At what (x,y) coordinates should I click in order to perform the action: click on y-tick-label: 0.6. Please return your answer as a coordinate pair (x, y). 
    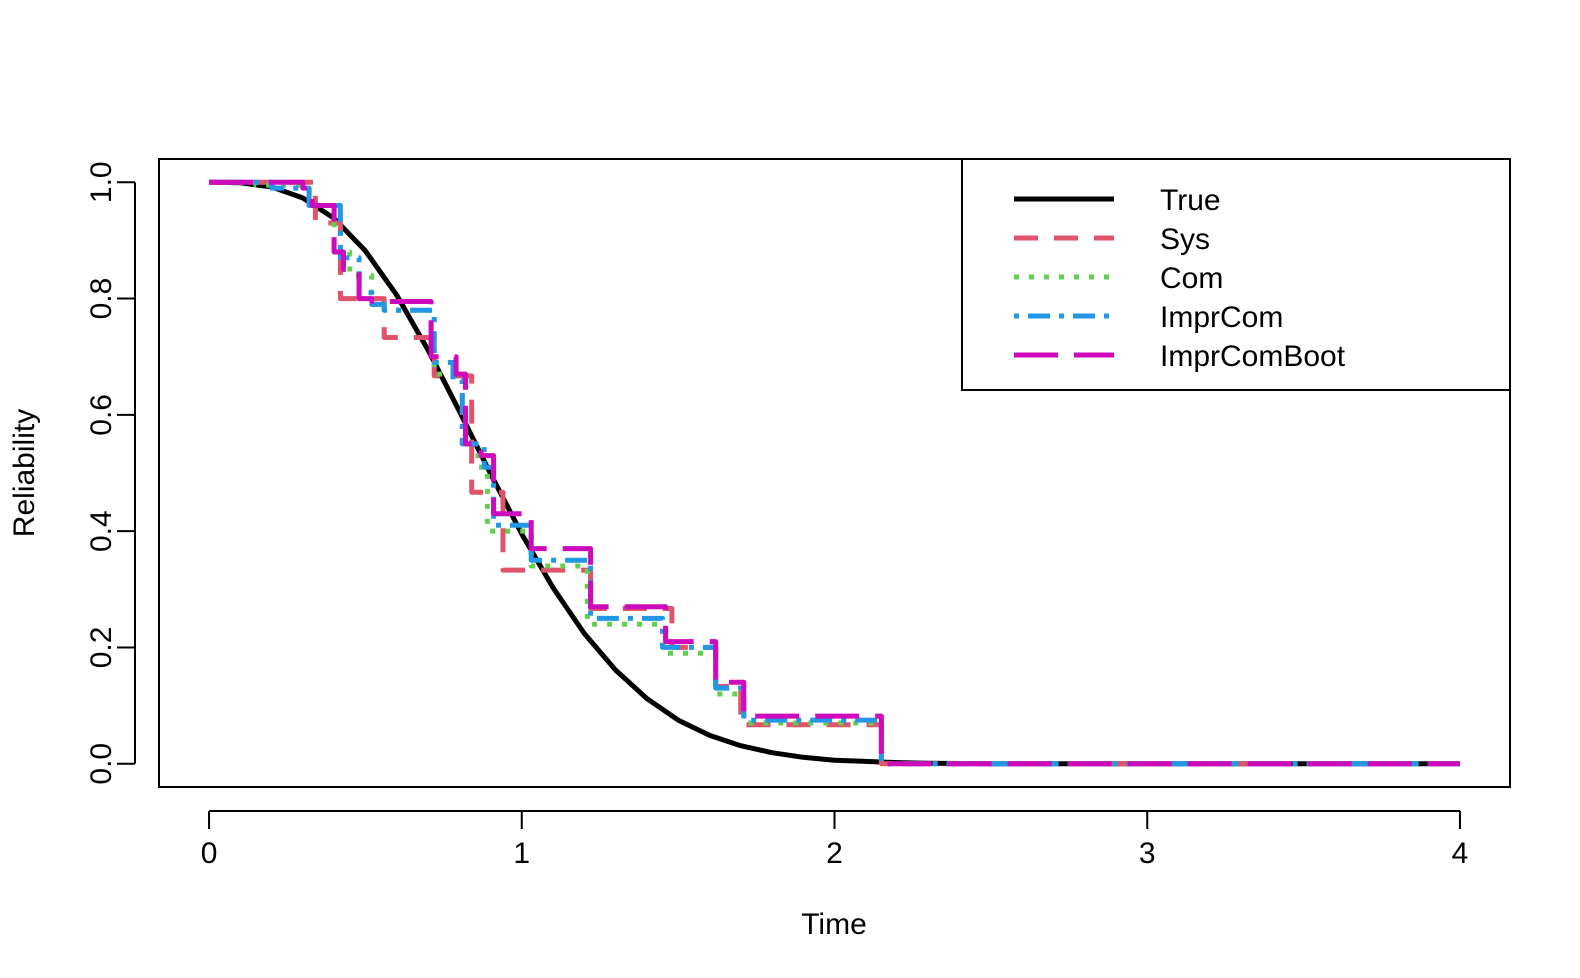
    Looking at the image, I should click on (101, 415).